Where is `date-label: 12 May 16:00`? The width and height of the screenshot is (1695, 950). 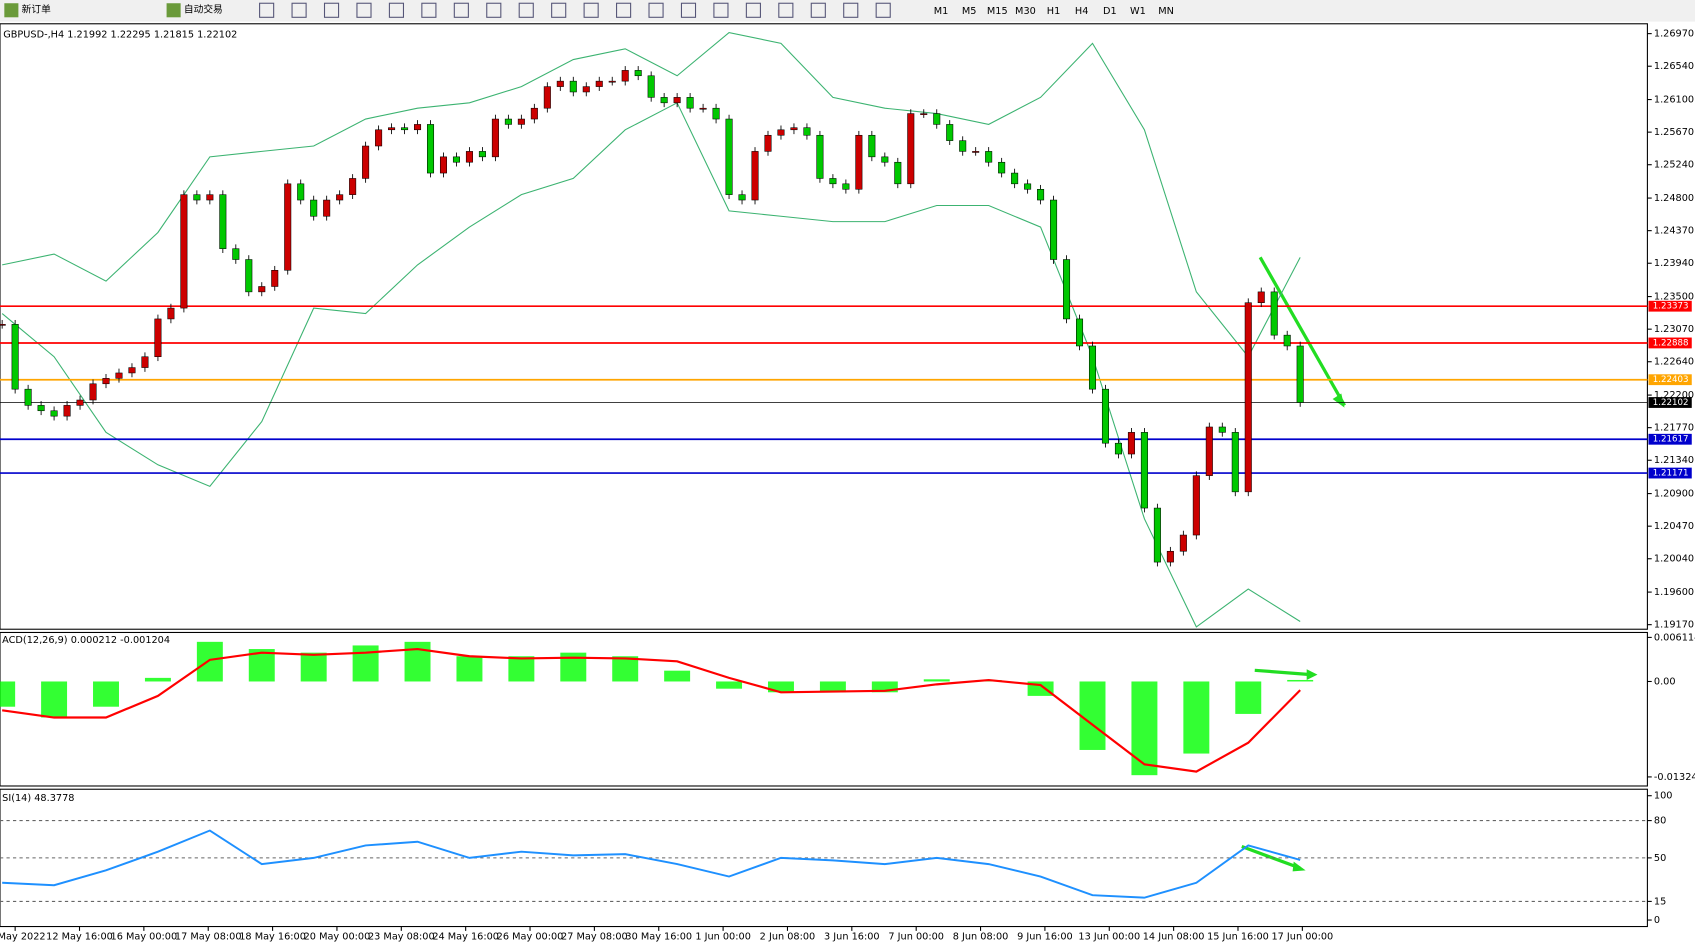 date-label: 12 May 16:00 is located at coordinates (79, 936).